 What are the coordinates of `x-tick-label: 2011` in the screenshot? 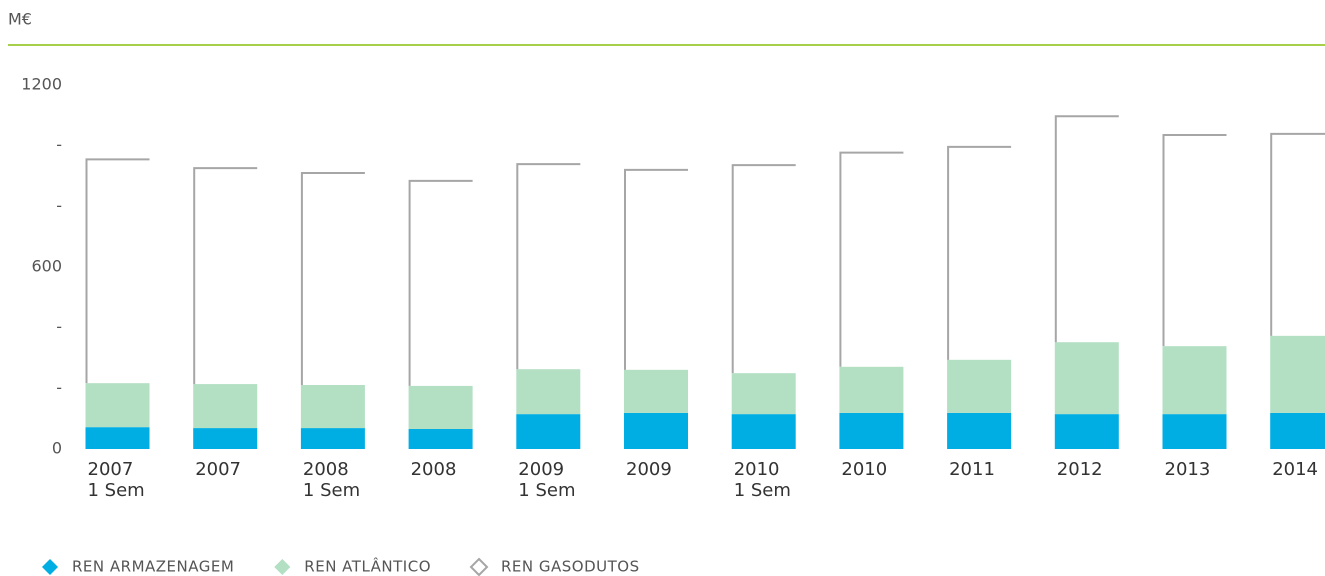 It's located at (972, 469).